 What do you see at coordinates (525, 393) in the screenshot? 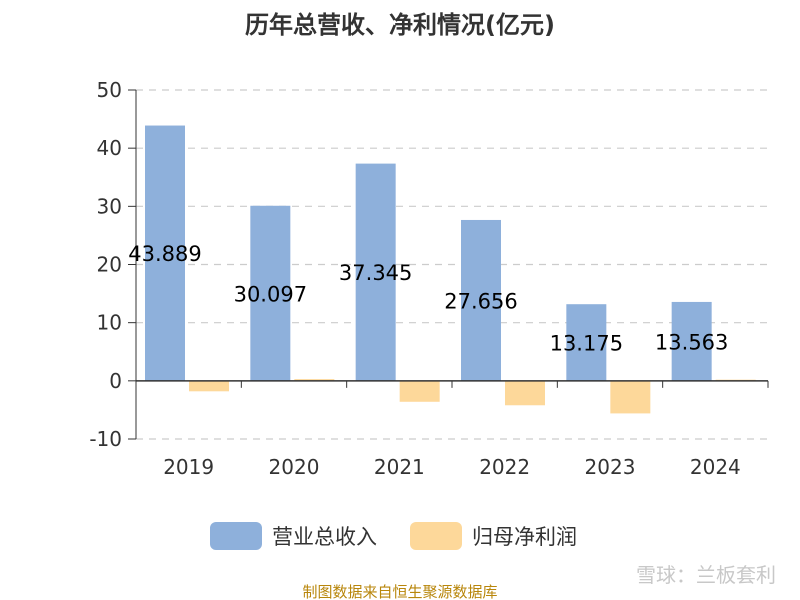
I see `bar-net-profit-2022` at bounding box center [525, 393].